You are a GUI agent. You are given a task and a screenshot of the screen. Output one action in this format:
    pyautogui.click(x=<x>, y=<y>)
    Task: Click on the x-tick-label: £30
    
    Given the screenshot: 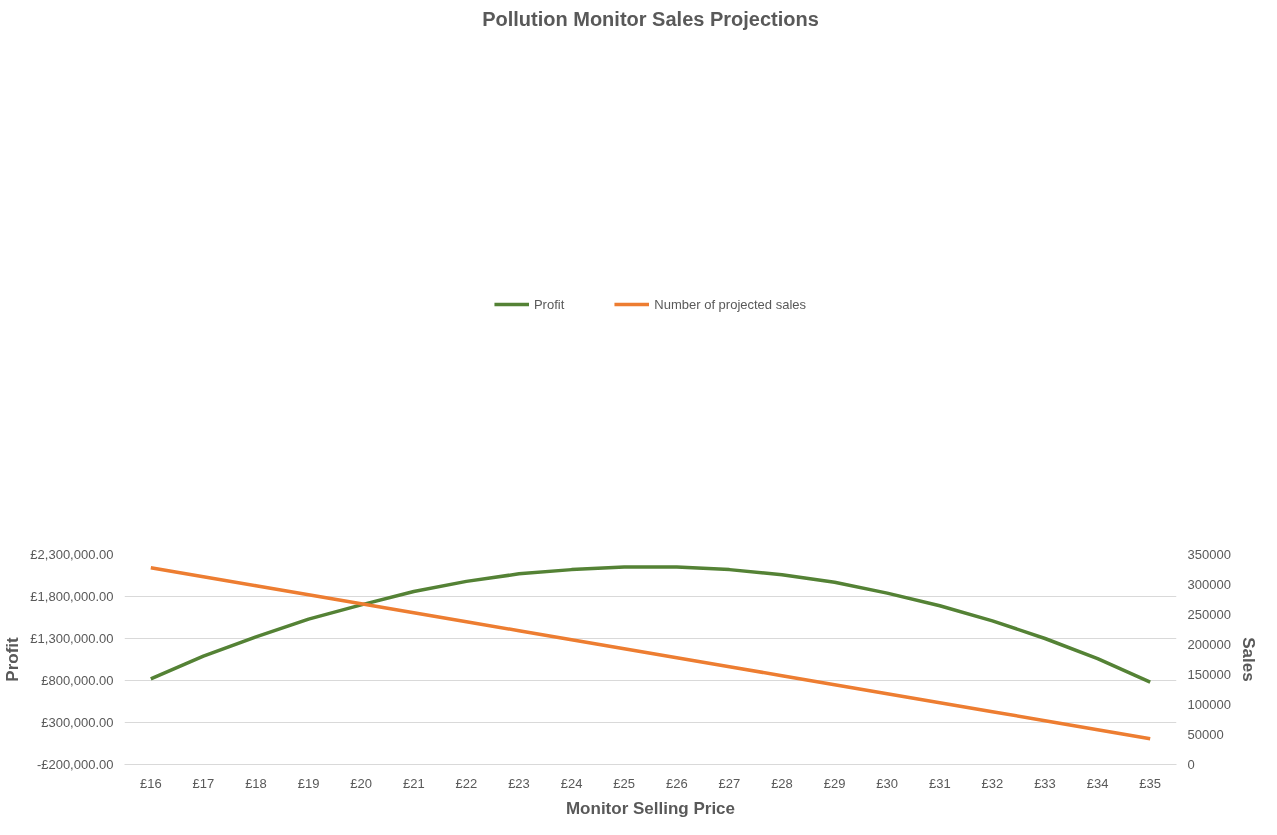 What is the action you would take?
    pyautogui.click(x=887, y=783)
    